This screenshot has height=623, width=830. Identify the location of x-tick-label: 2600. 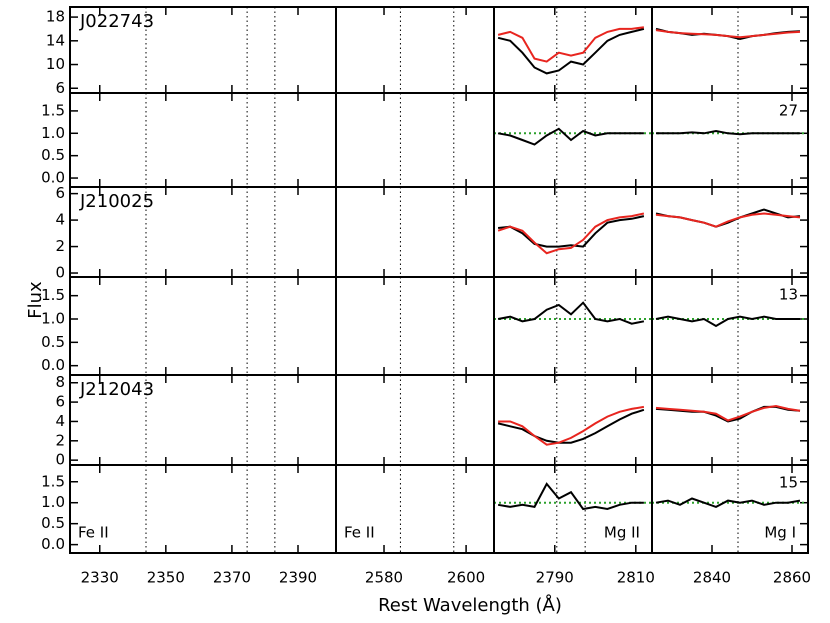
(466, 578).